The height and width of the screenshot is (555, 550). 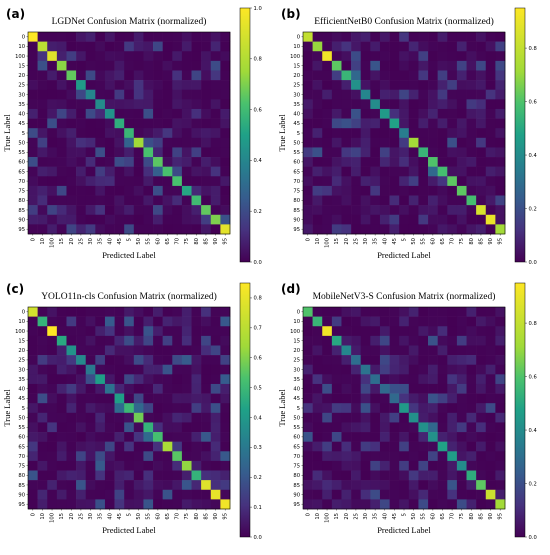 I want to click on x-tick-label: 0, so click(x=308, y=239).